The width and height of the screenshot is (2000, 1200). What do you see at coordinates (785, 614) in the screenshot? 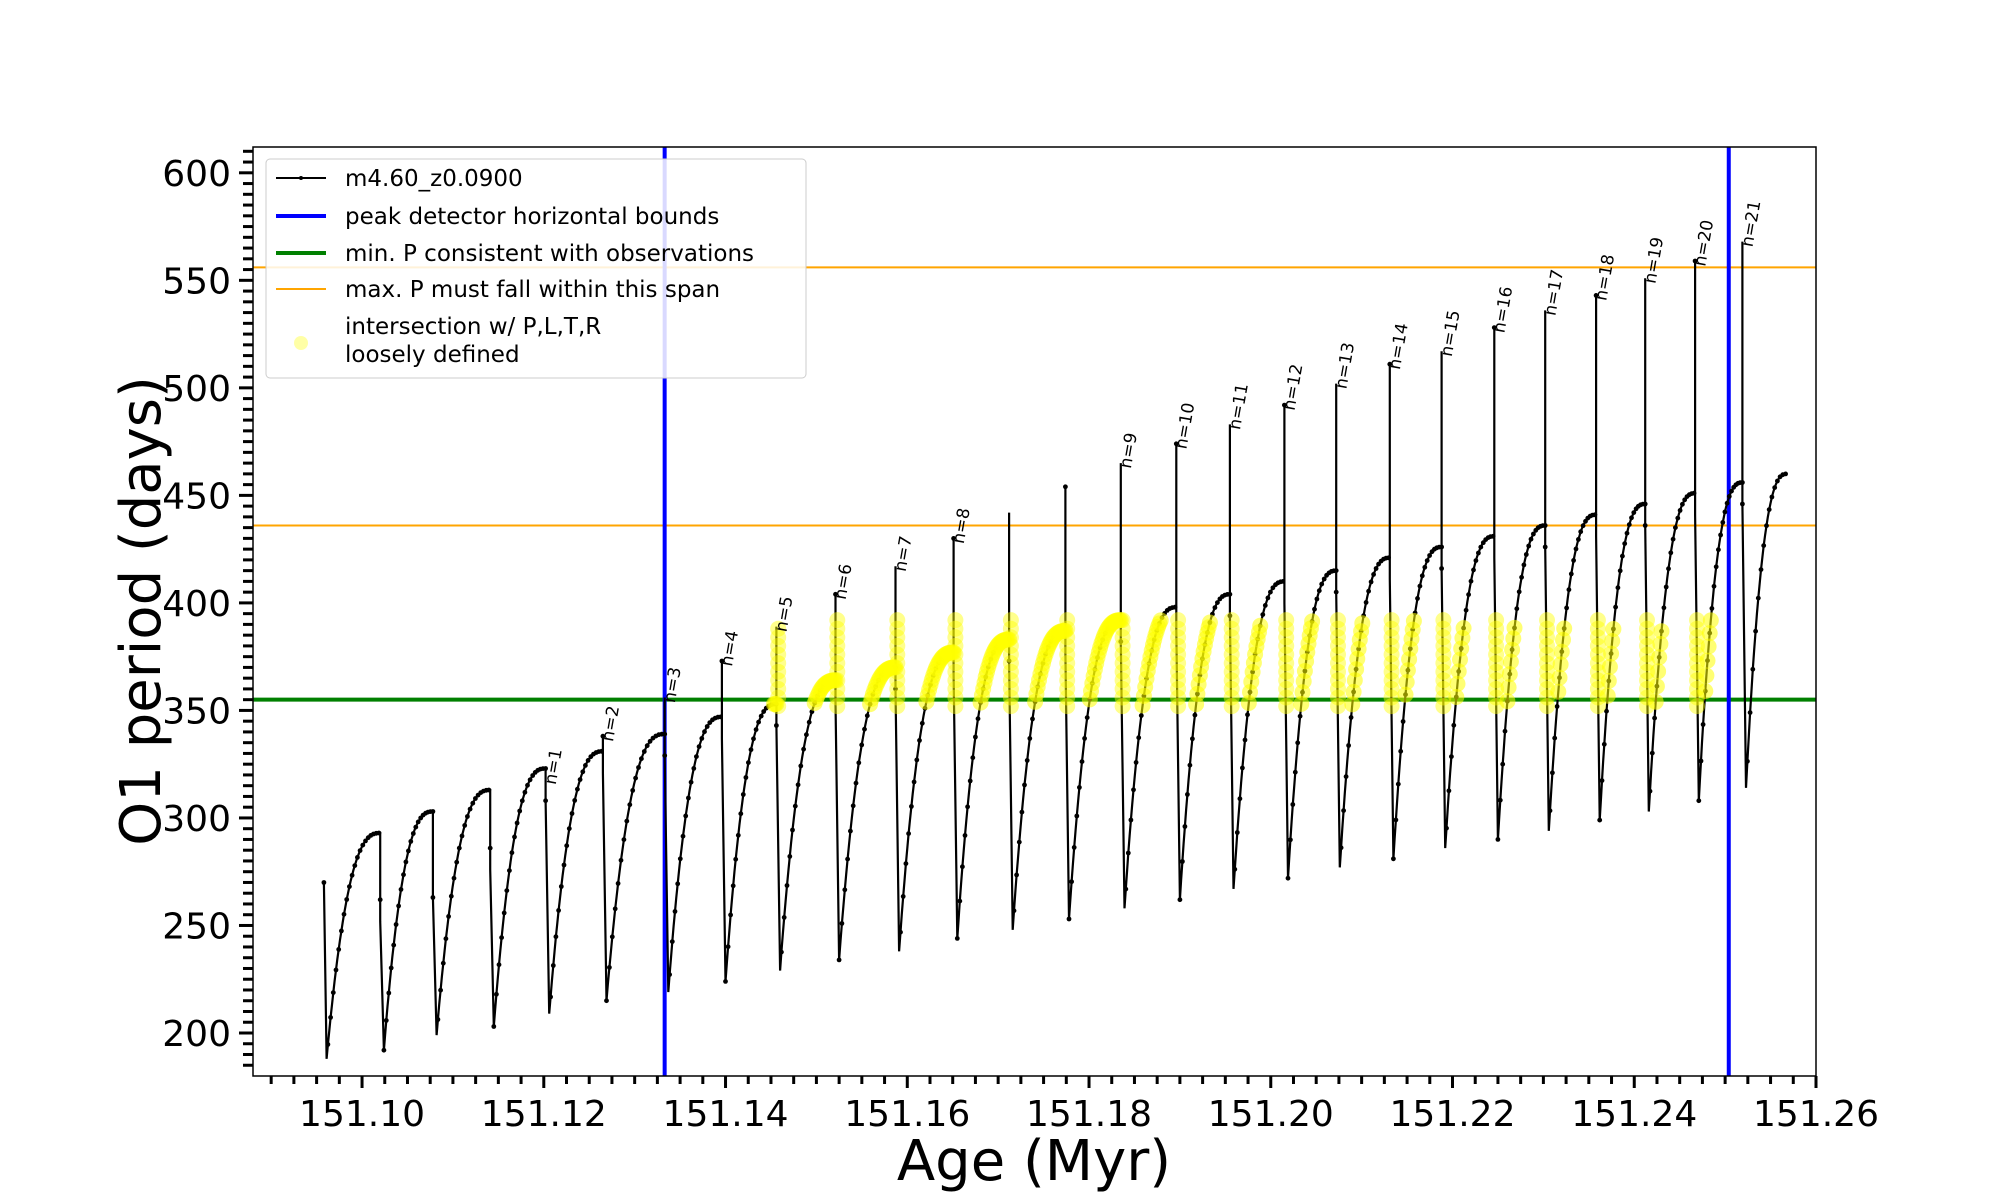
I see `peak-label: n=5` at bounding box center [785, 614].